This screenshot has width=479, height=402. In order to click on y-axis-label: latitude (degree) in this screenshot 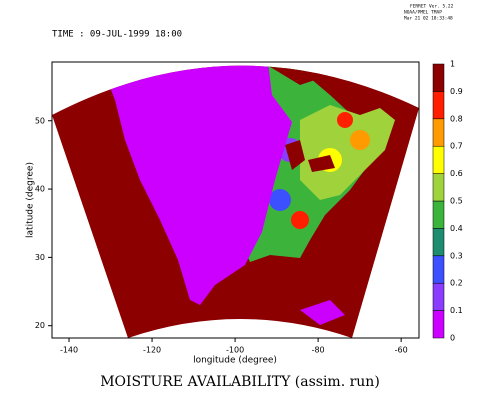, I will do `click(31, 200)`.